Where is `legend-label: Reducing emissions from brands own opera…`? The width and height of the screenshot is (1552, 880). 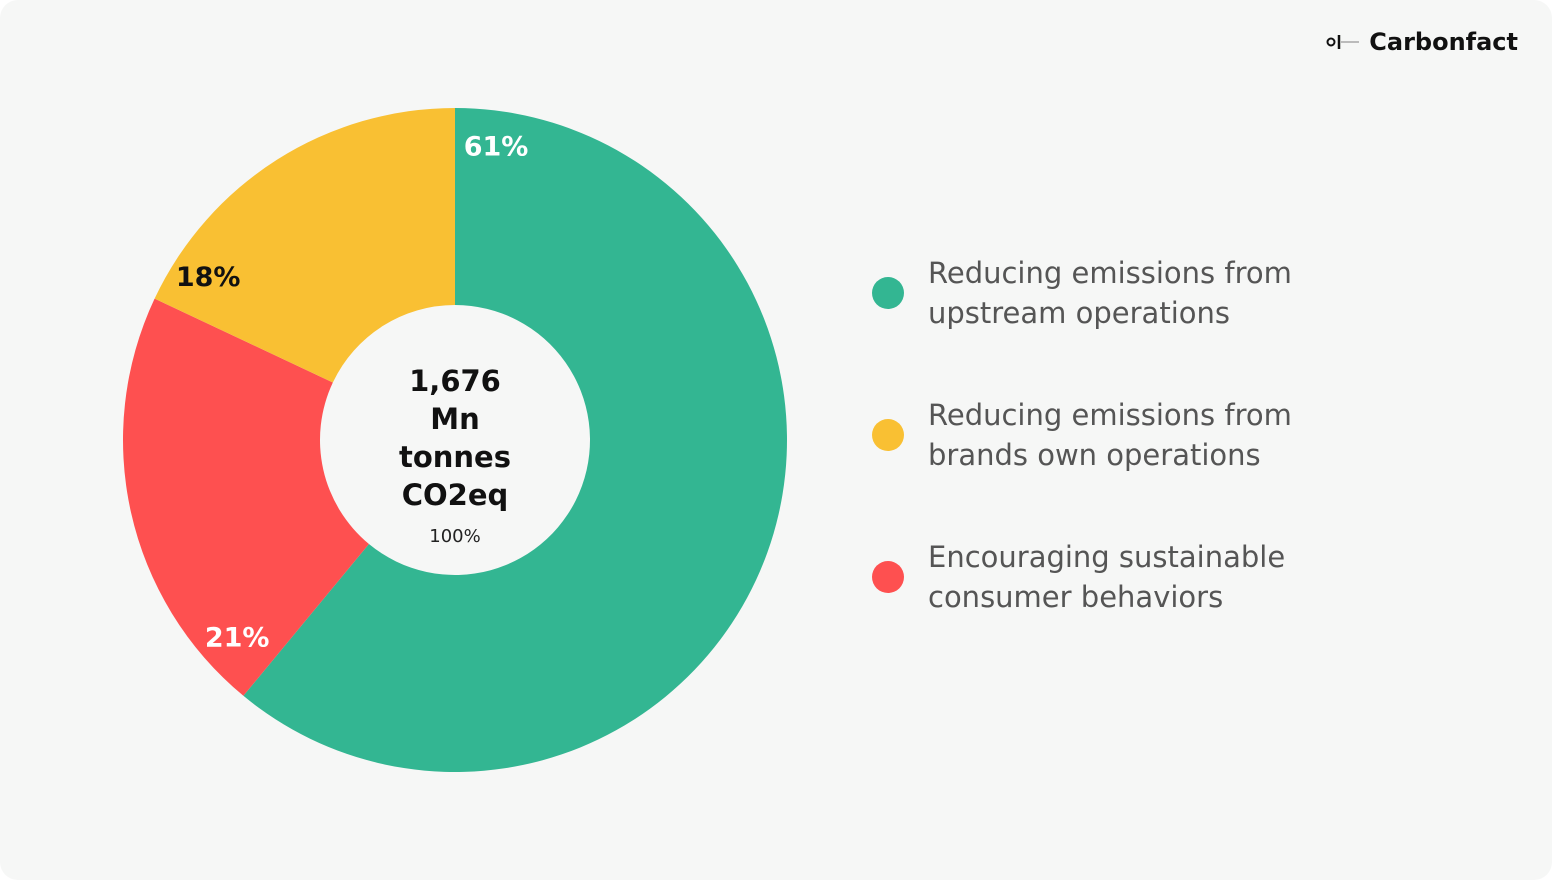
legend-label: Reducing emissions from brands own opera… is located at coordinates (1110, 435).